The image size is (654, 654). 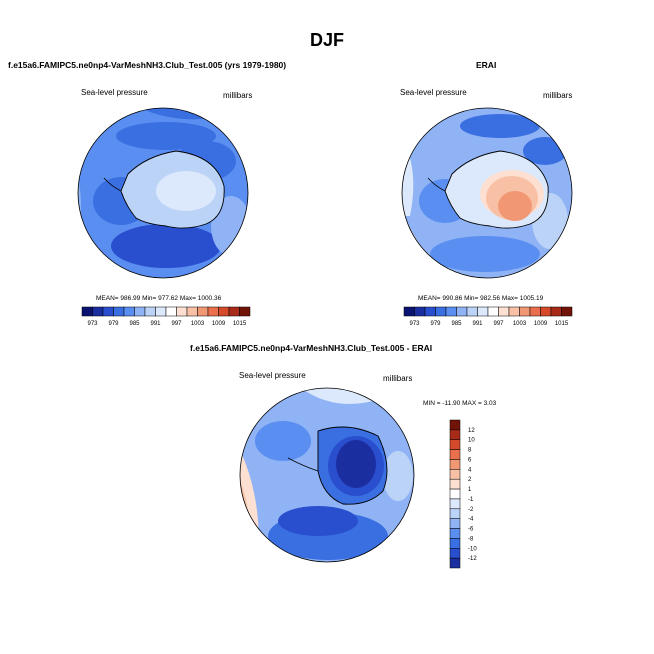 I want to click on model-colorbar-tick-label: 991, so click(x=155, y=324).